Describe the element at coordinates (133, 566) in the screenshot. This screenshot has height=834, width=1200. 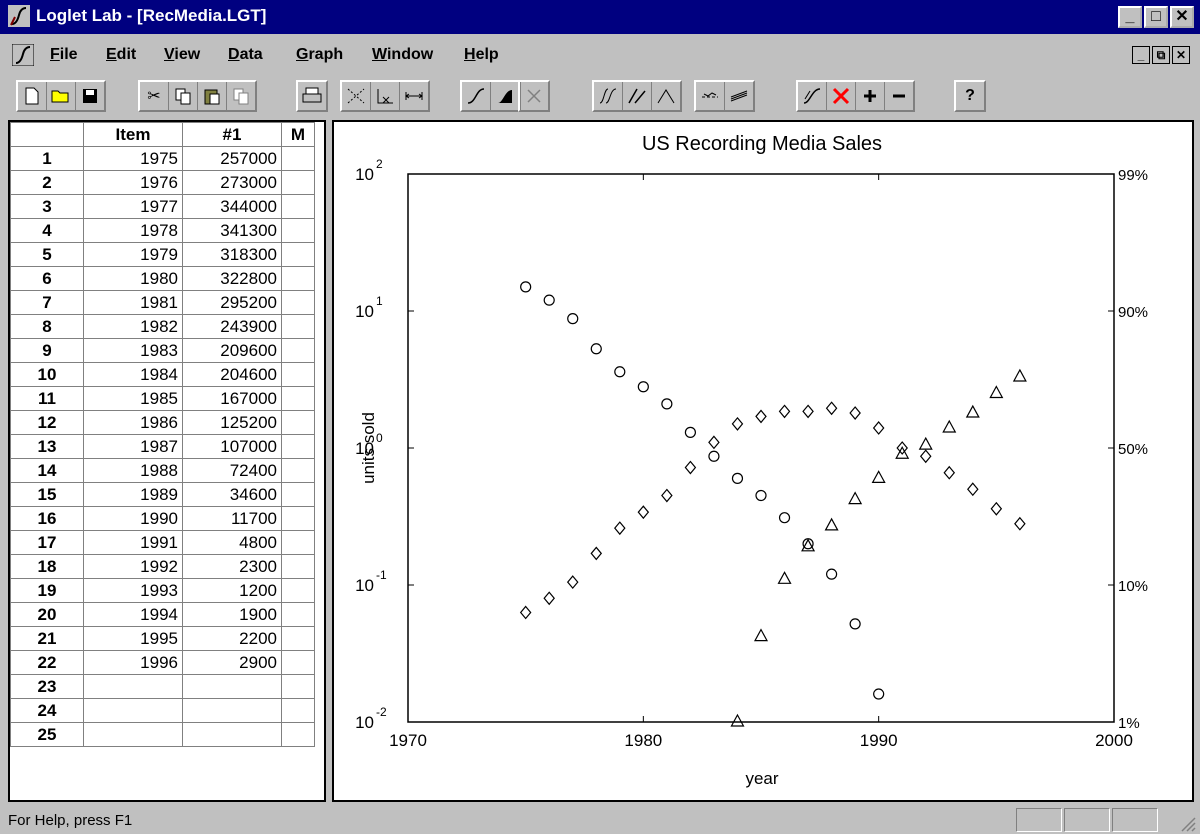
I see `item-cell: 1992` at that location.